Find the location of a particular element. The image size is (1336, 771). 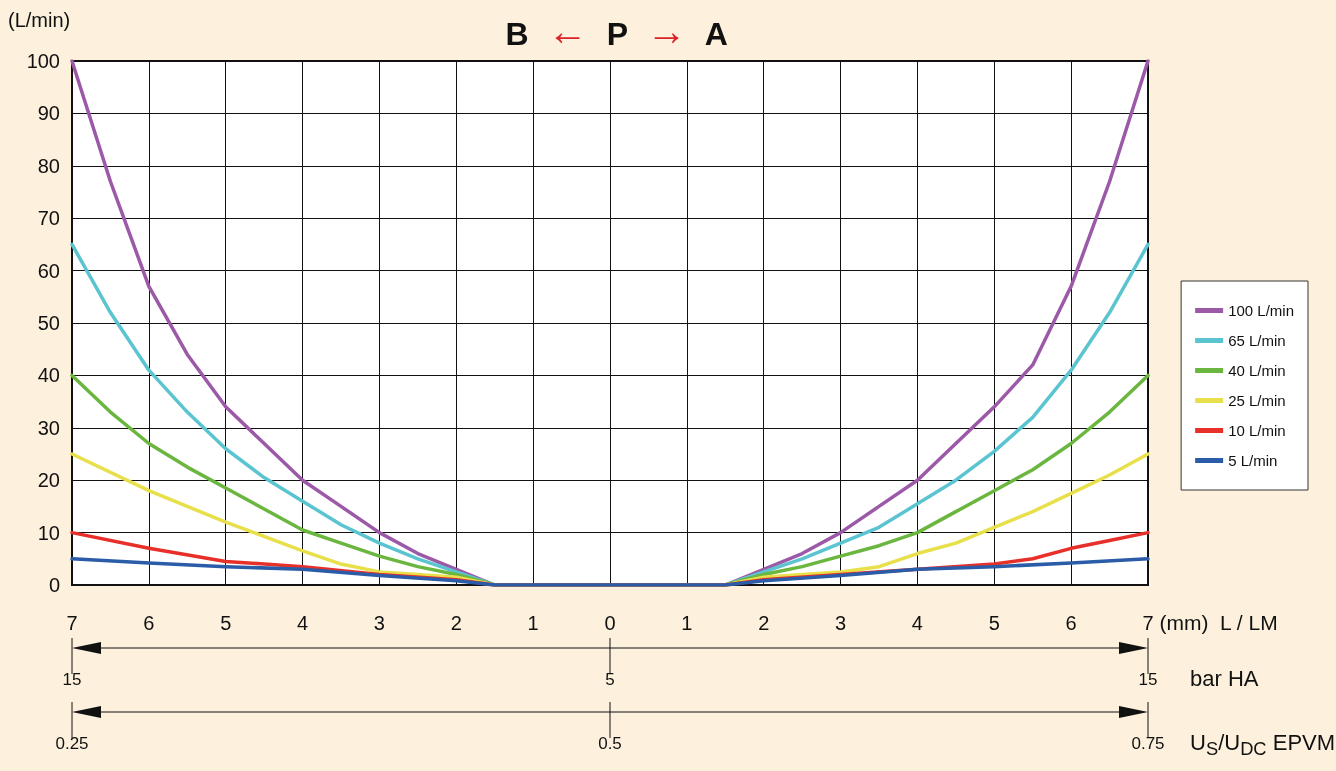

y-tick-label: 10 is located at coordinates (48, 532).